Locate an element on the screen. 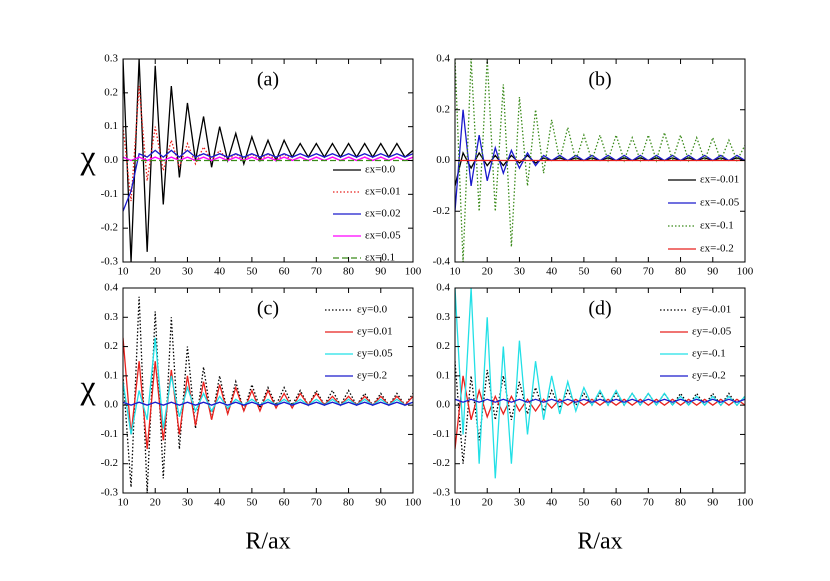 This screenshot has height=581, width=830. legend-label: εy=-0.01 is located at coordinates (711, 310).